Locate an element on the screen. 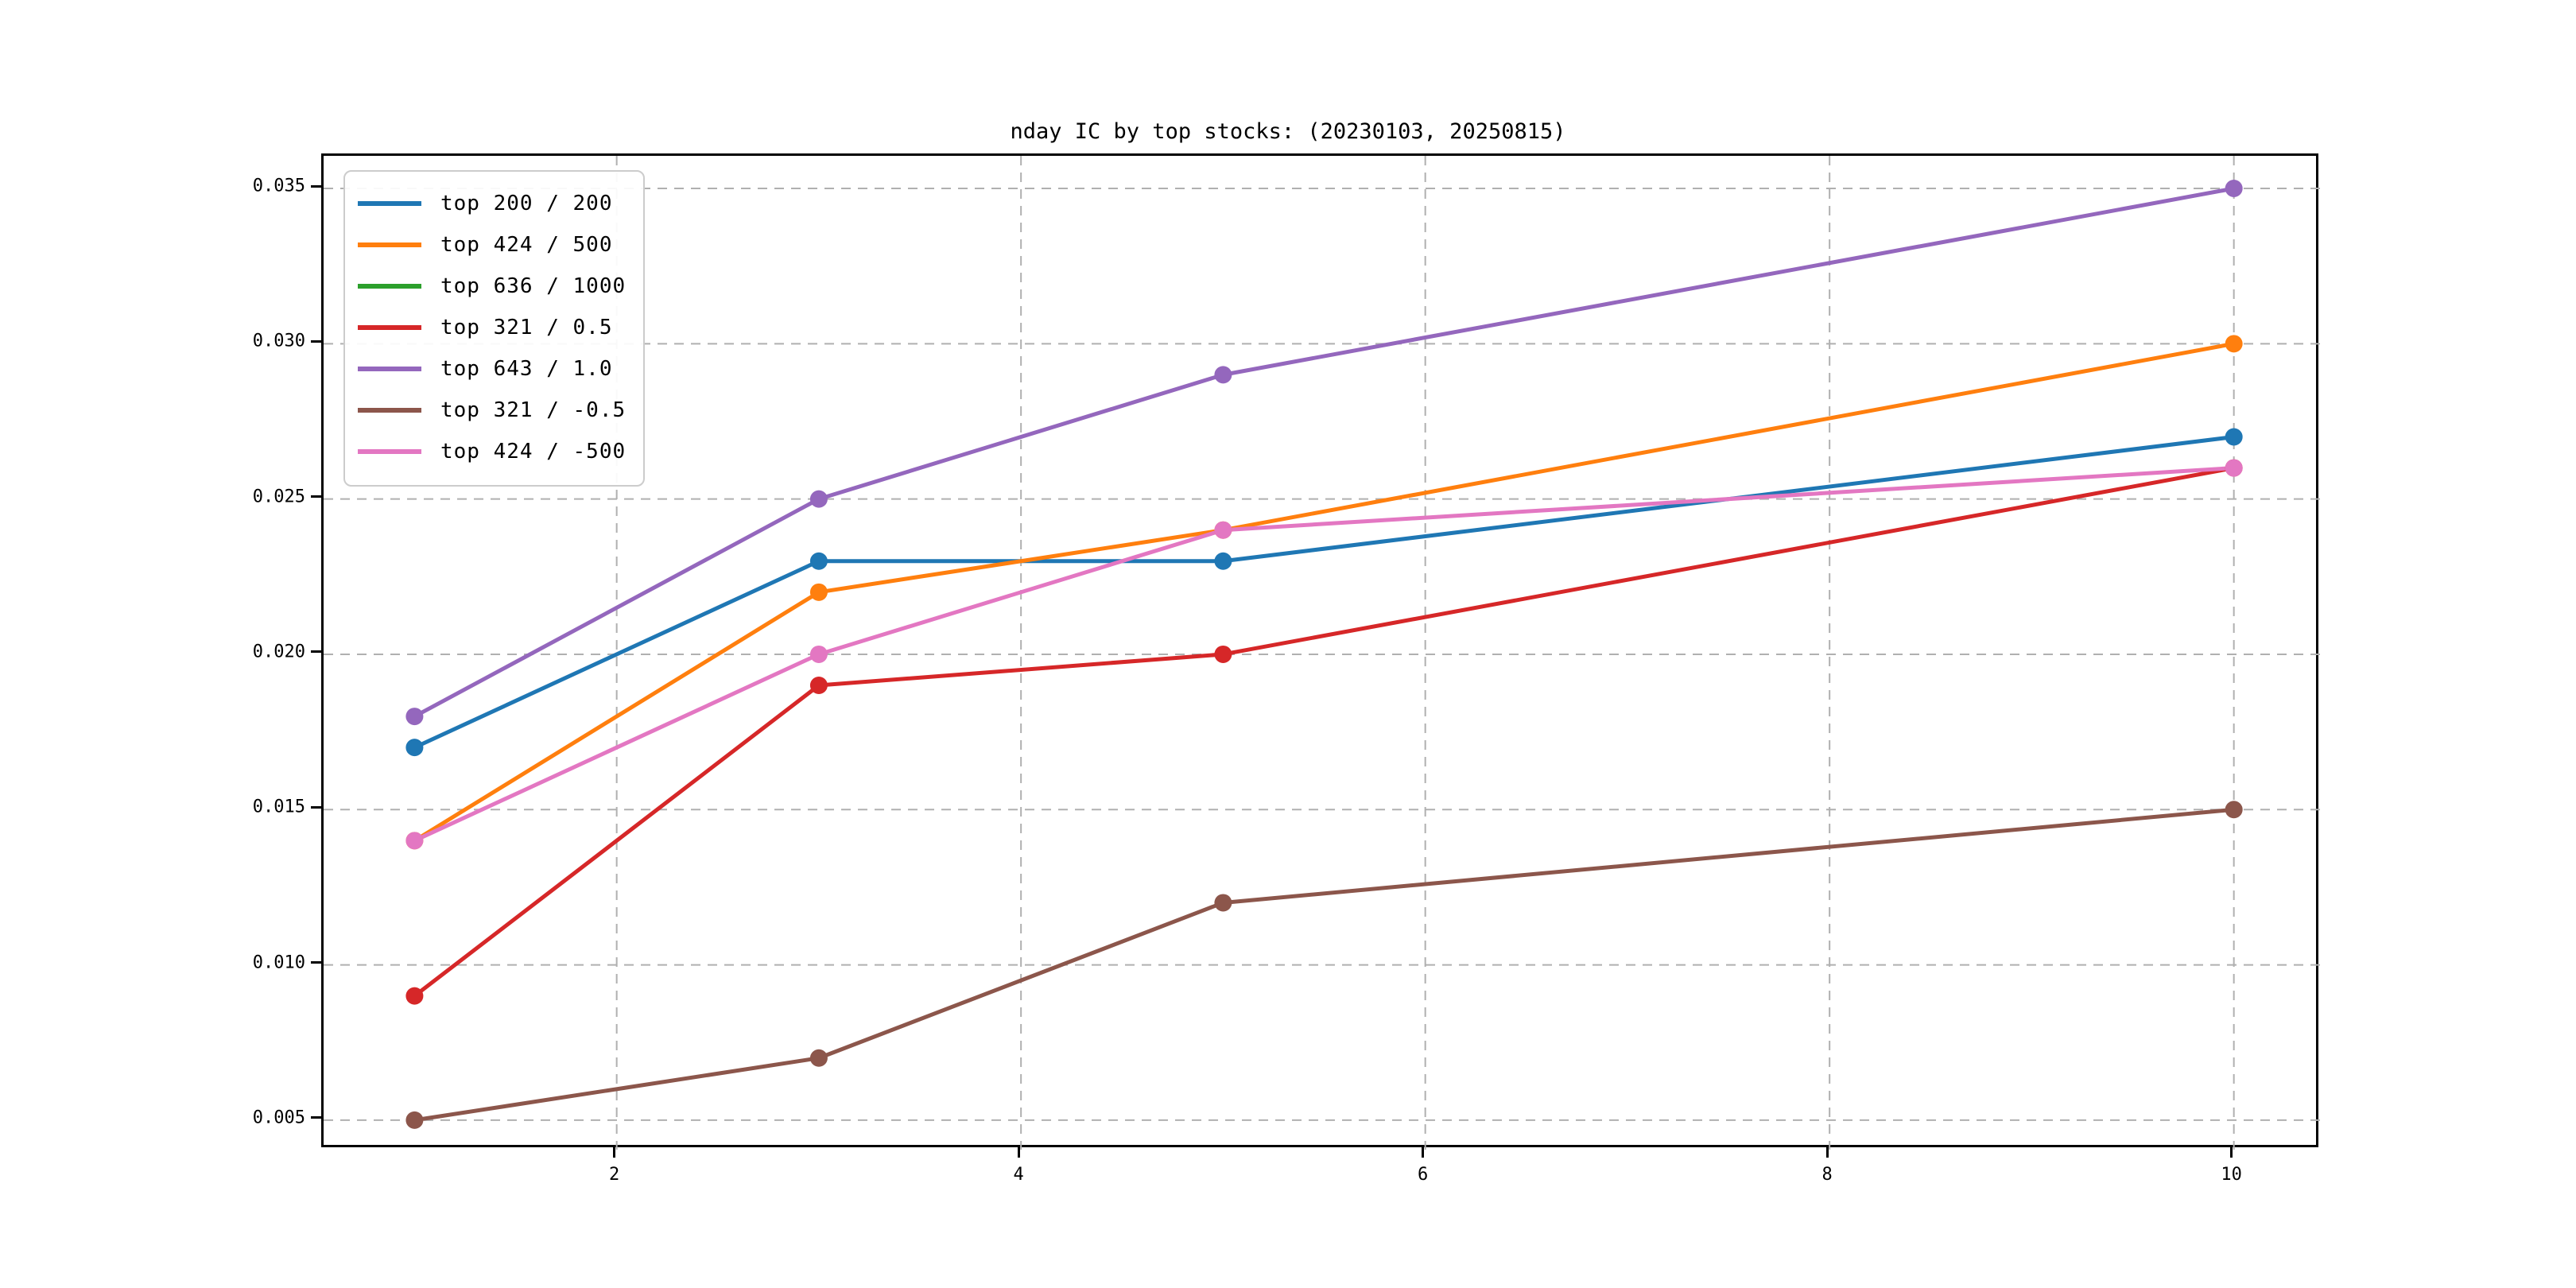  legend-item: top 200 / 200 is located at coordinates (492, 203).